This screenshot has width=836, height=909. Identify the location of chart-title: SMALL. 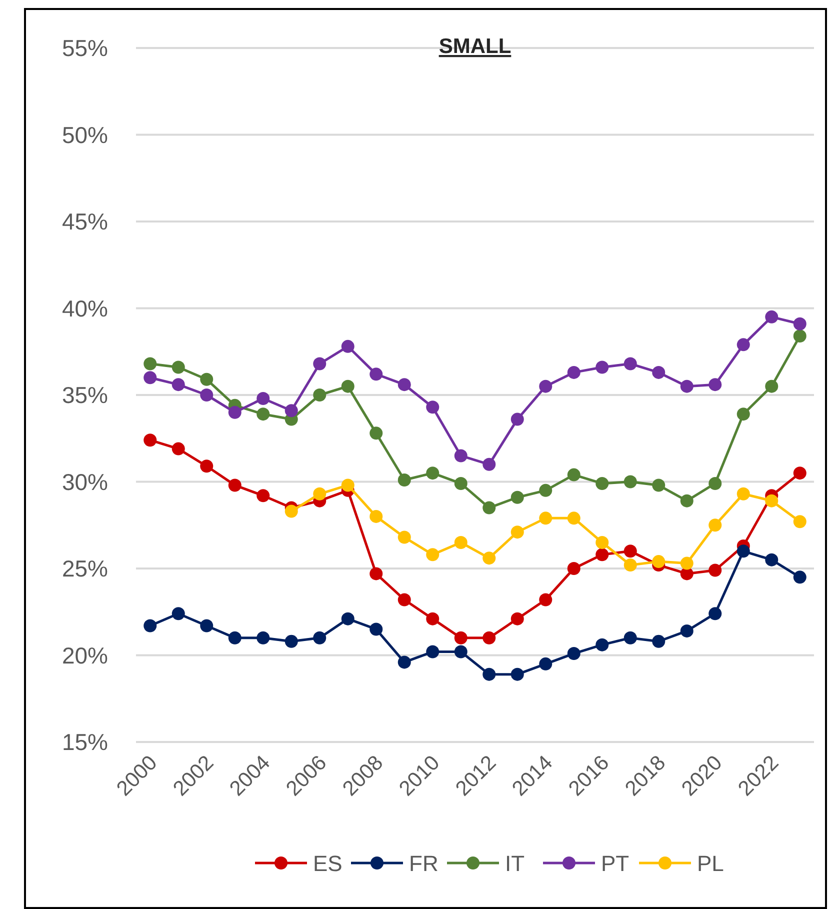
(475, 46).